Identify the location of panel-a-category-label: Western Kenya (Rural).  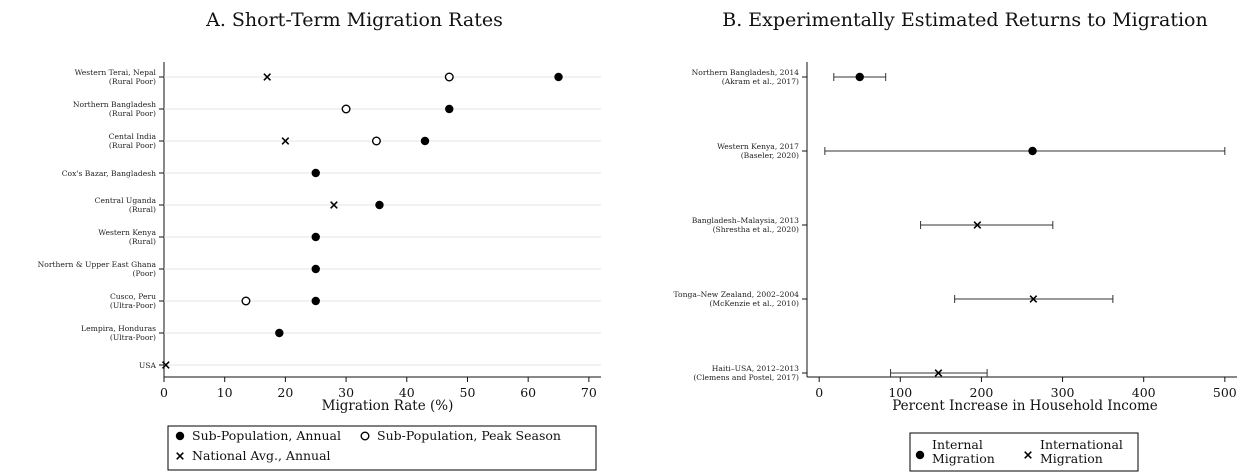
(127, 237).